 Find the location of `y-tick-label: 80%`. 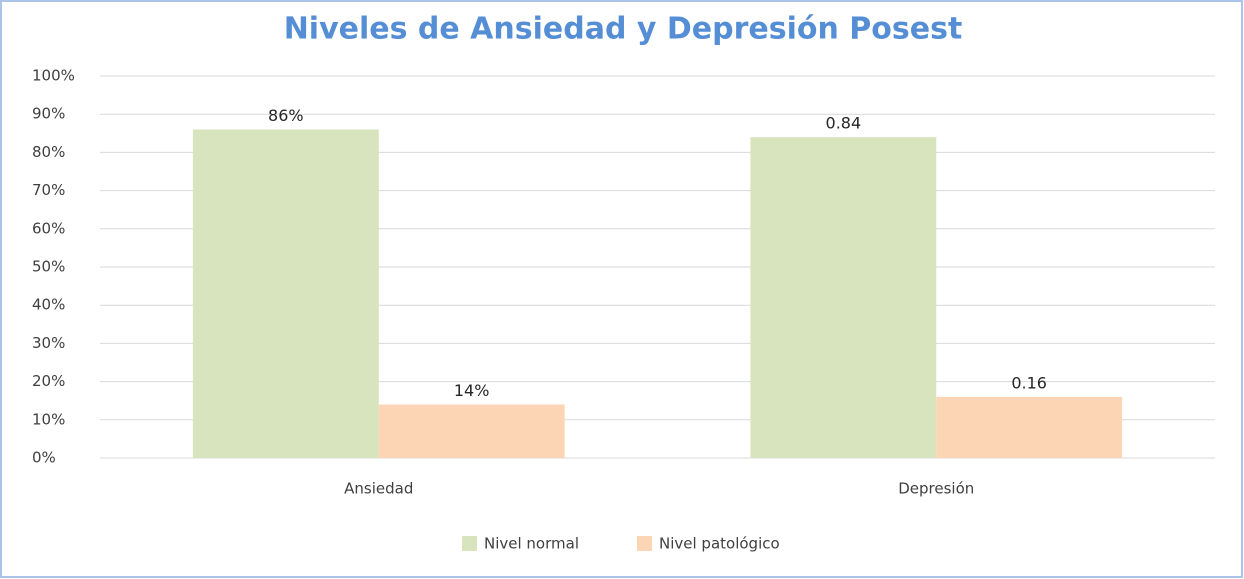

y-tick-label: 80% is located at coordinates (48, 152).